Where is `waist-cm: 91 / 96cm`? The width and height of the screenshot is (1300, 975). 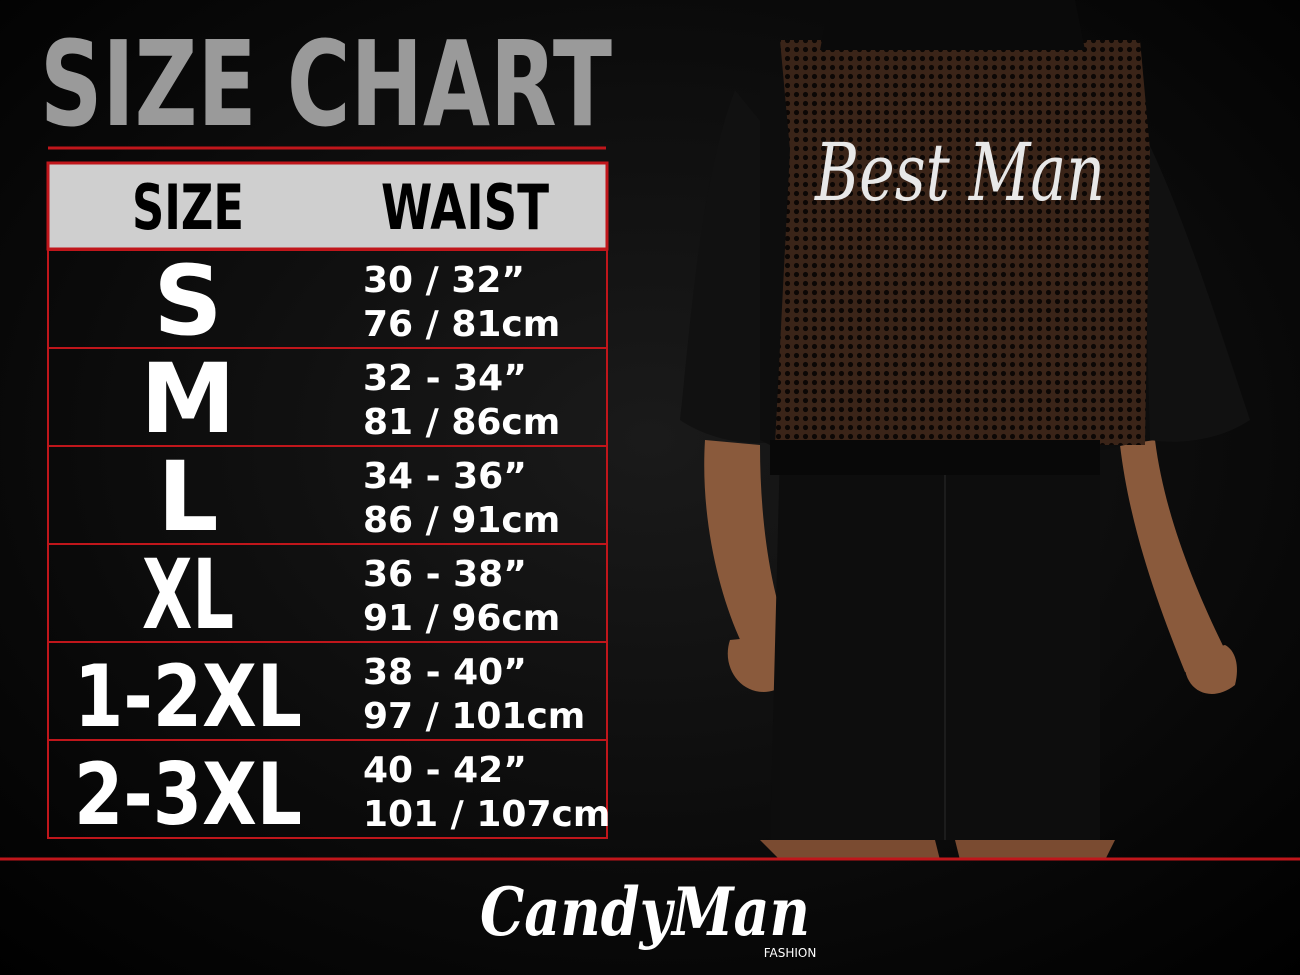
waist-cm: 91 / 96cm is located at coordinates (461, 618).